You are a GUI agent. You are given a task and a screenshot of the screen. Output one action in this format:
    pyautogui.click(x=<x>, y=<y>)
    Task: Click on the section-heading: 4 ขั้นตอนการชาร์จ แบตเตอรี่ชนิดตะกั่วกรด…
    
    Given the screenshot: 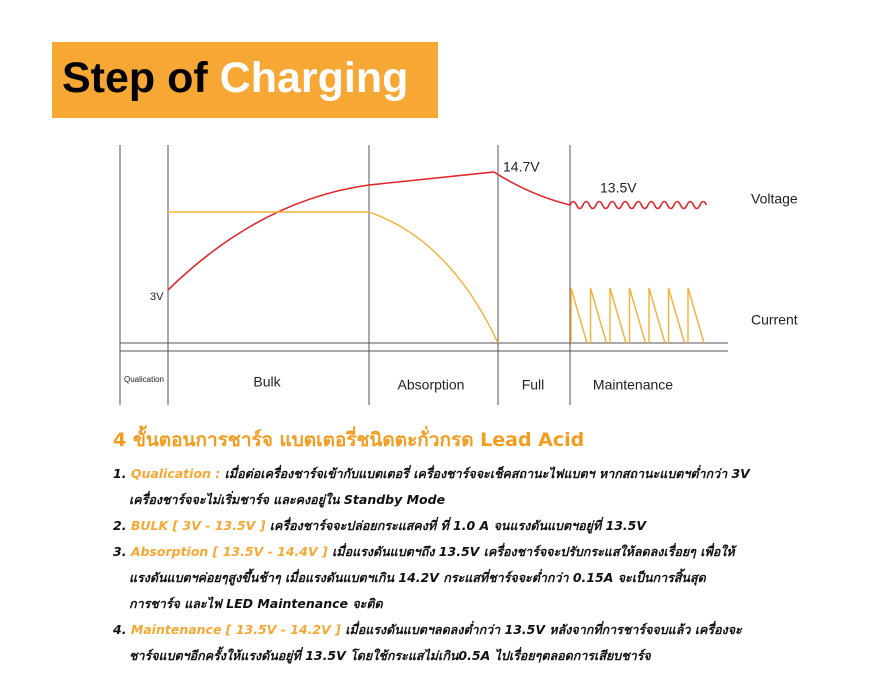 What is the action you would take?
    pyautogui.click(x=349, y=440)
    